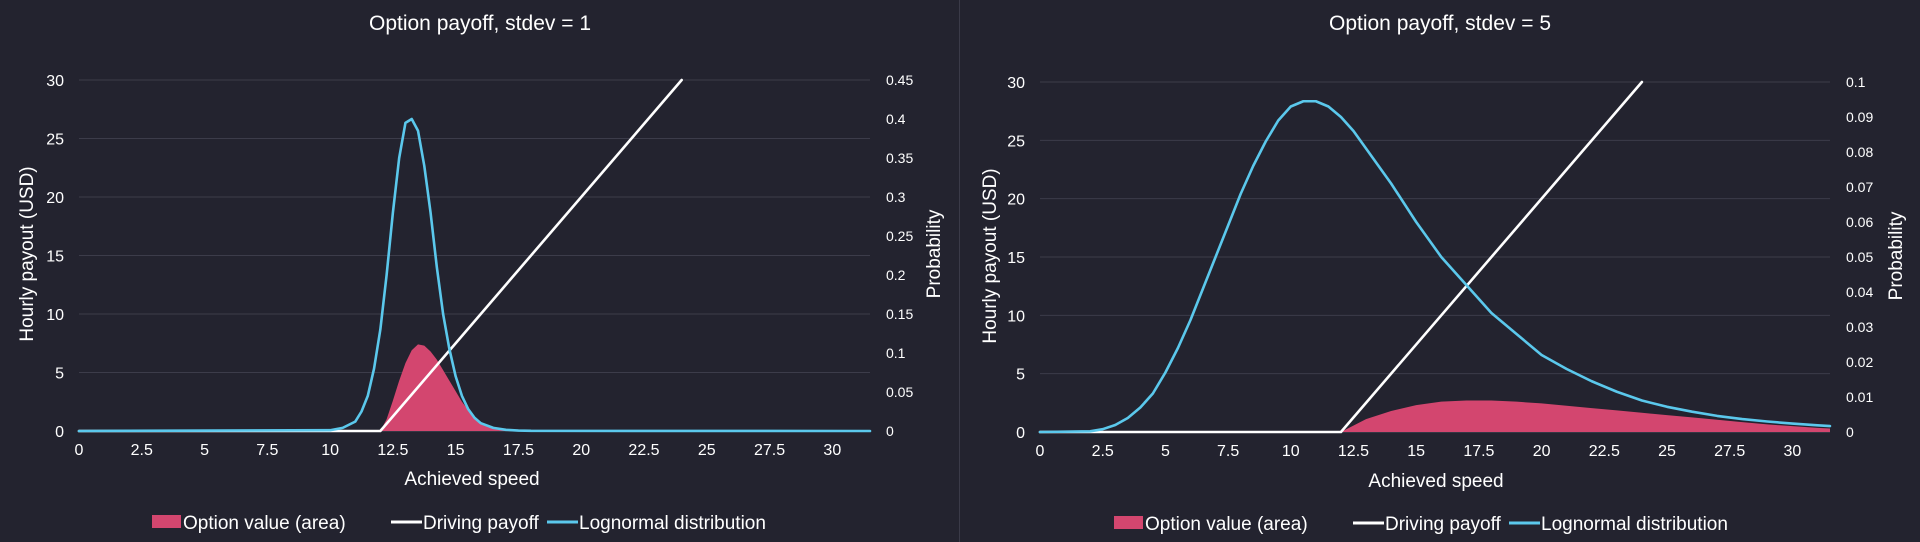 This screenshot has height=542, width=1920. Describe the element at coordinates (480, 23) in the screenshot. I see `chart-title: Option payoff, stdev = 1` at that location.